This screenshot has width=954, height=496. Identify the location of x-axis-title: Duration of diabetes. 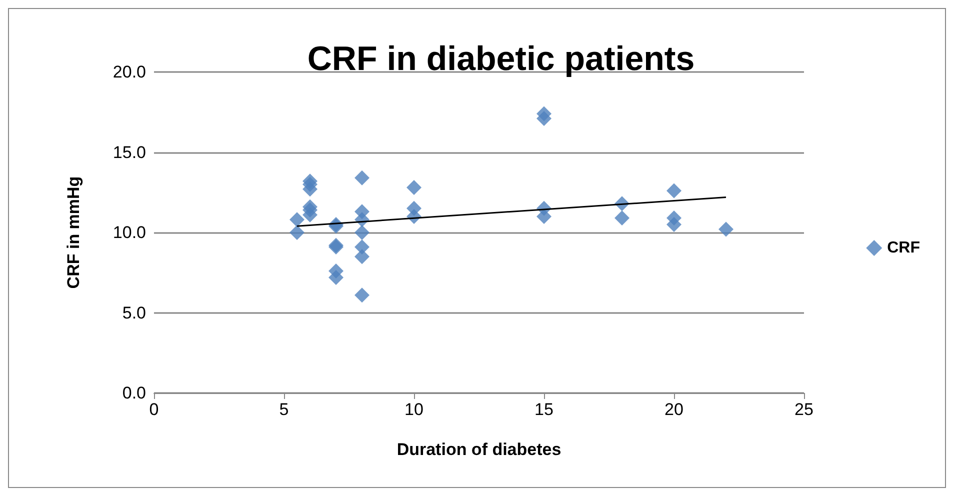
(479, 449).